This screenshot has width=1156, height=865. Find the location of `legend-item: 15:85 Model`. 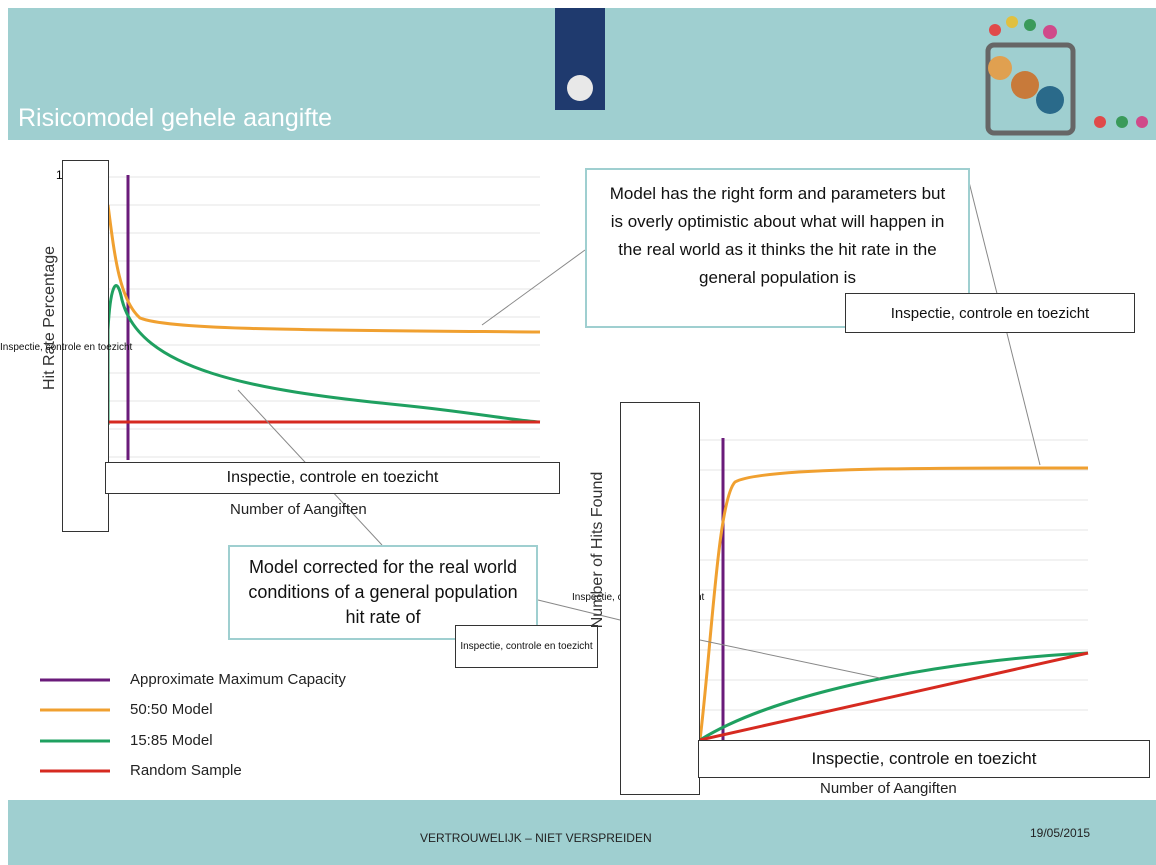

legend-item: 15:85 Model is located at coordinates (171, 740).